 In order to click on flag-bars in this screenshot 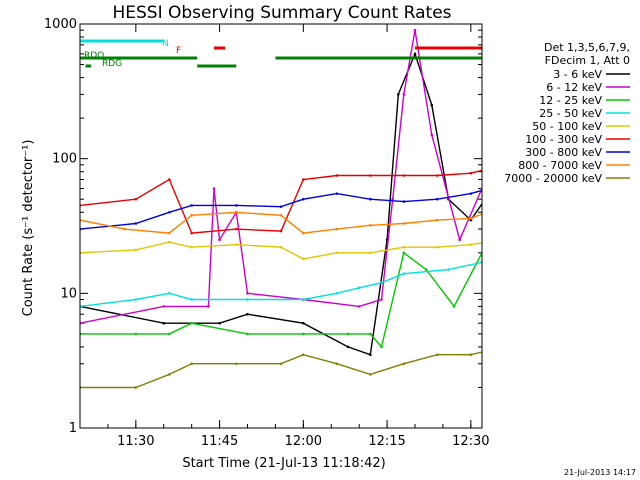, I will do `click(281, 53)`.